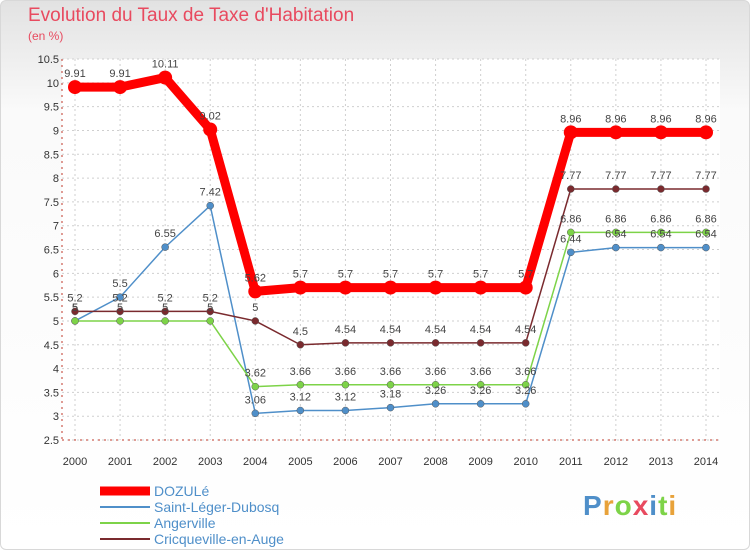 The image size is (750, 550). What do you see at coordinates (56, 417) in the screenshot?
I see `y-tick-label: 3` at bounding box center [56, 417].